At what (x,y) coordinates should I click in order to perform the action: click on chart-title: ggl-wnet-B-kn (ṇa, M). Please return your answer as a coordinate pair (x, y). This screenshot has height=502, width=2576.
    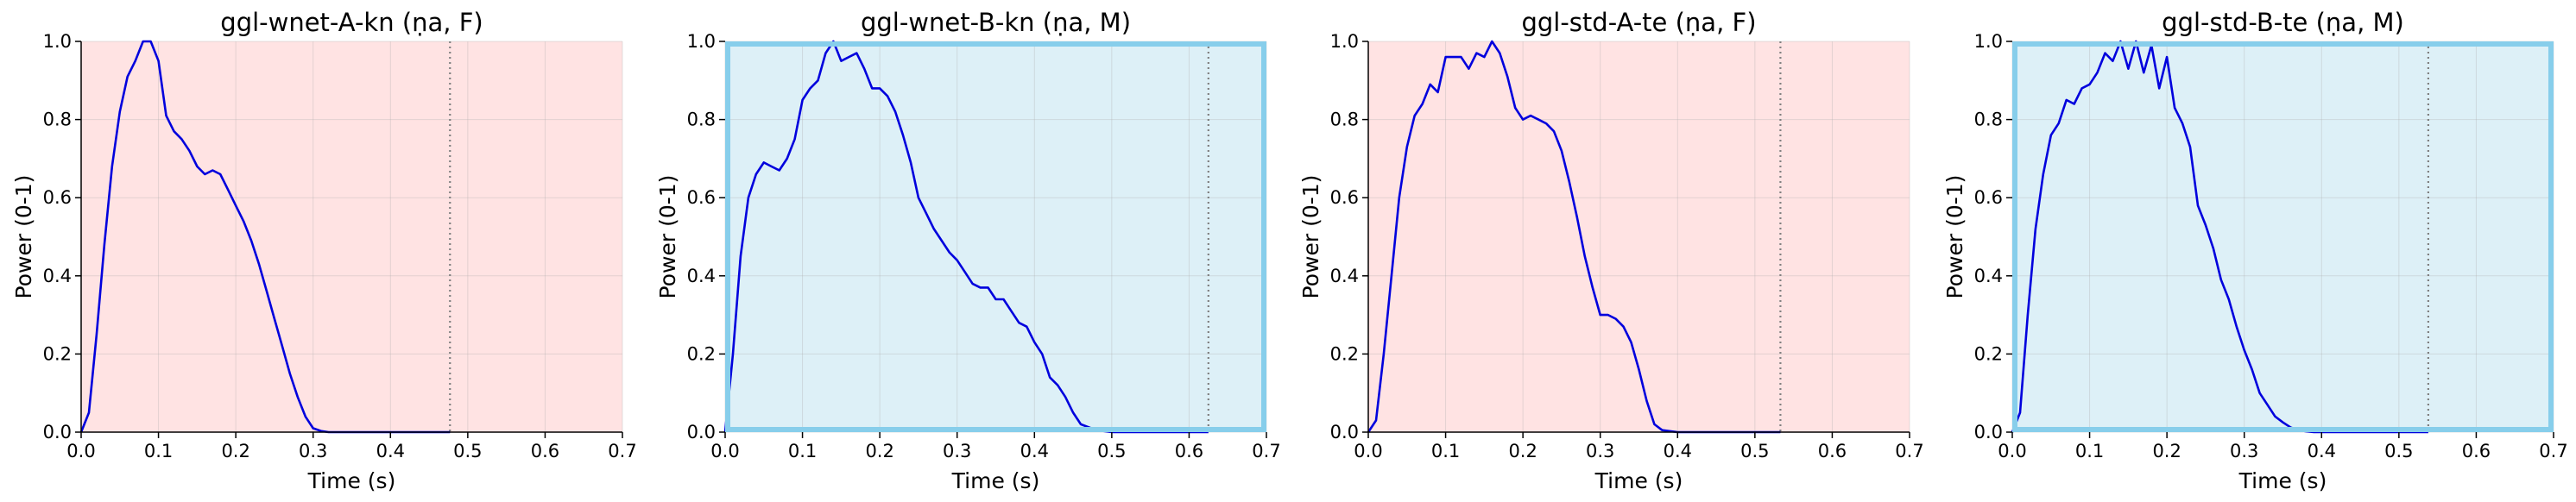
    Looking at the image, I should click on (996, 22).